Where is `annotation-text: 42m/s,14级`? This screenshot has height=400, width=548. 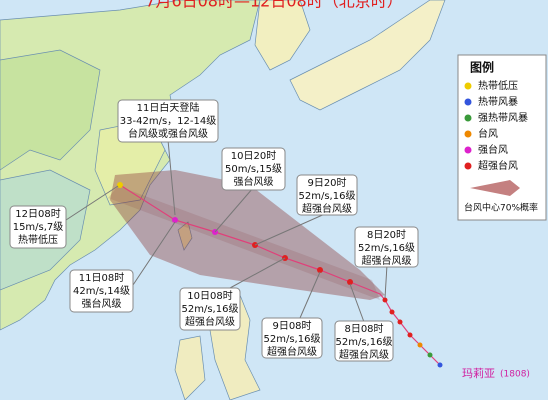 annotation-text: 42m/s,14级 is located at coordinates (101, 291).